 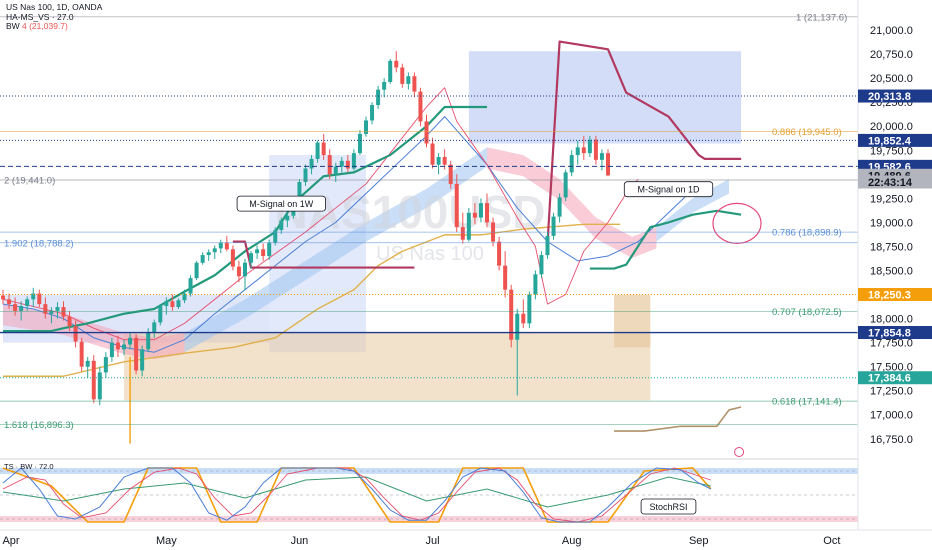 What do you see at coordinates (29, 466) in the screenshot?
I see `osc-title: TS · BW · 72.0` at bounding box center [29, 466].